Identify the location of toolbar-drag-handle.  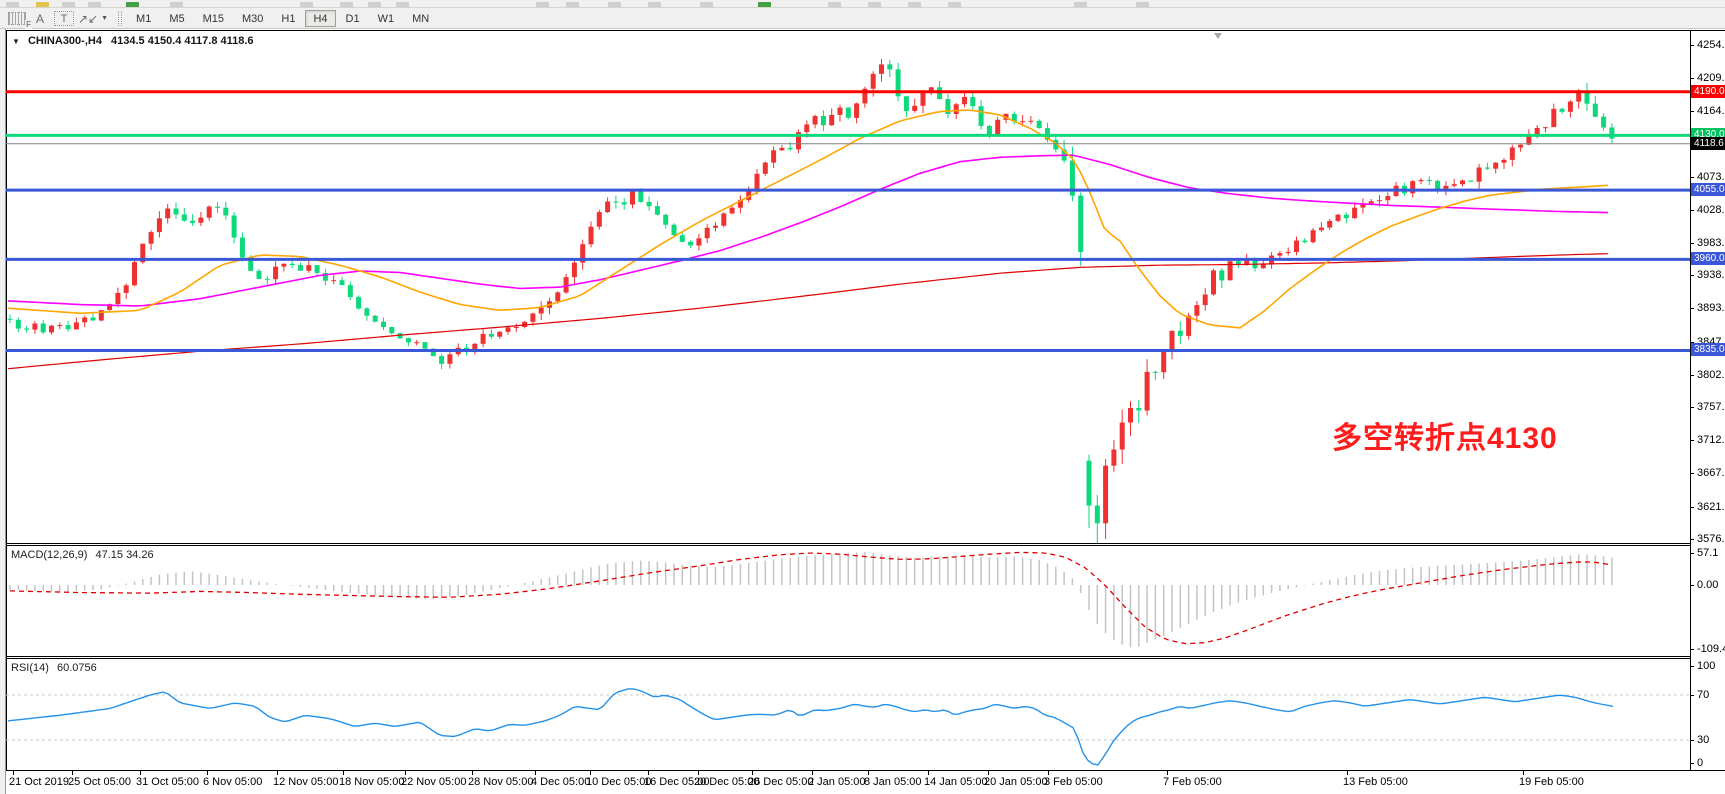
(120, 18).